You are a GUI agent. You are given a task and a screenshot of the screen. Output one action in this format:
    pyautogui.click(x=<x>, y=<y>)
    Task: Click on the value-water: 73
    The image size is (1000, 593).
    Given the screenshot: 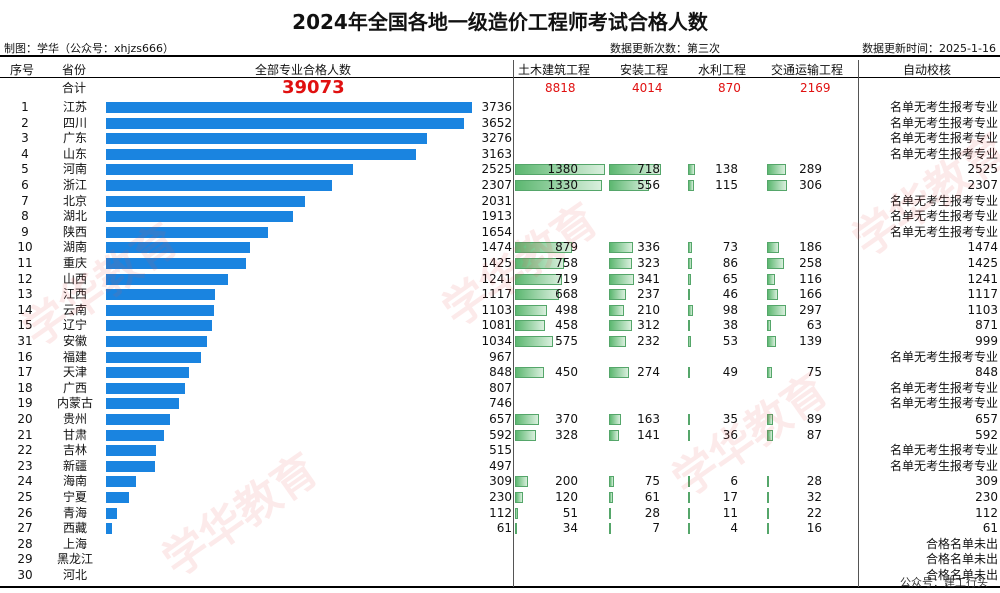 What is the action you would take?
    pyautogui.click(x=730, y=247)
    